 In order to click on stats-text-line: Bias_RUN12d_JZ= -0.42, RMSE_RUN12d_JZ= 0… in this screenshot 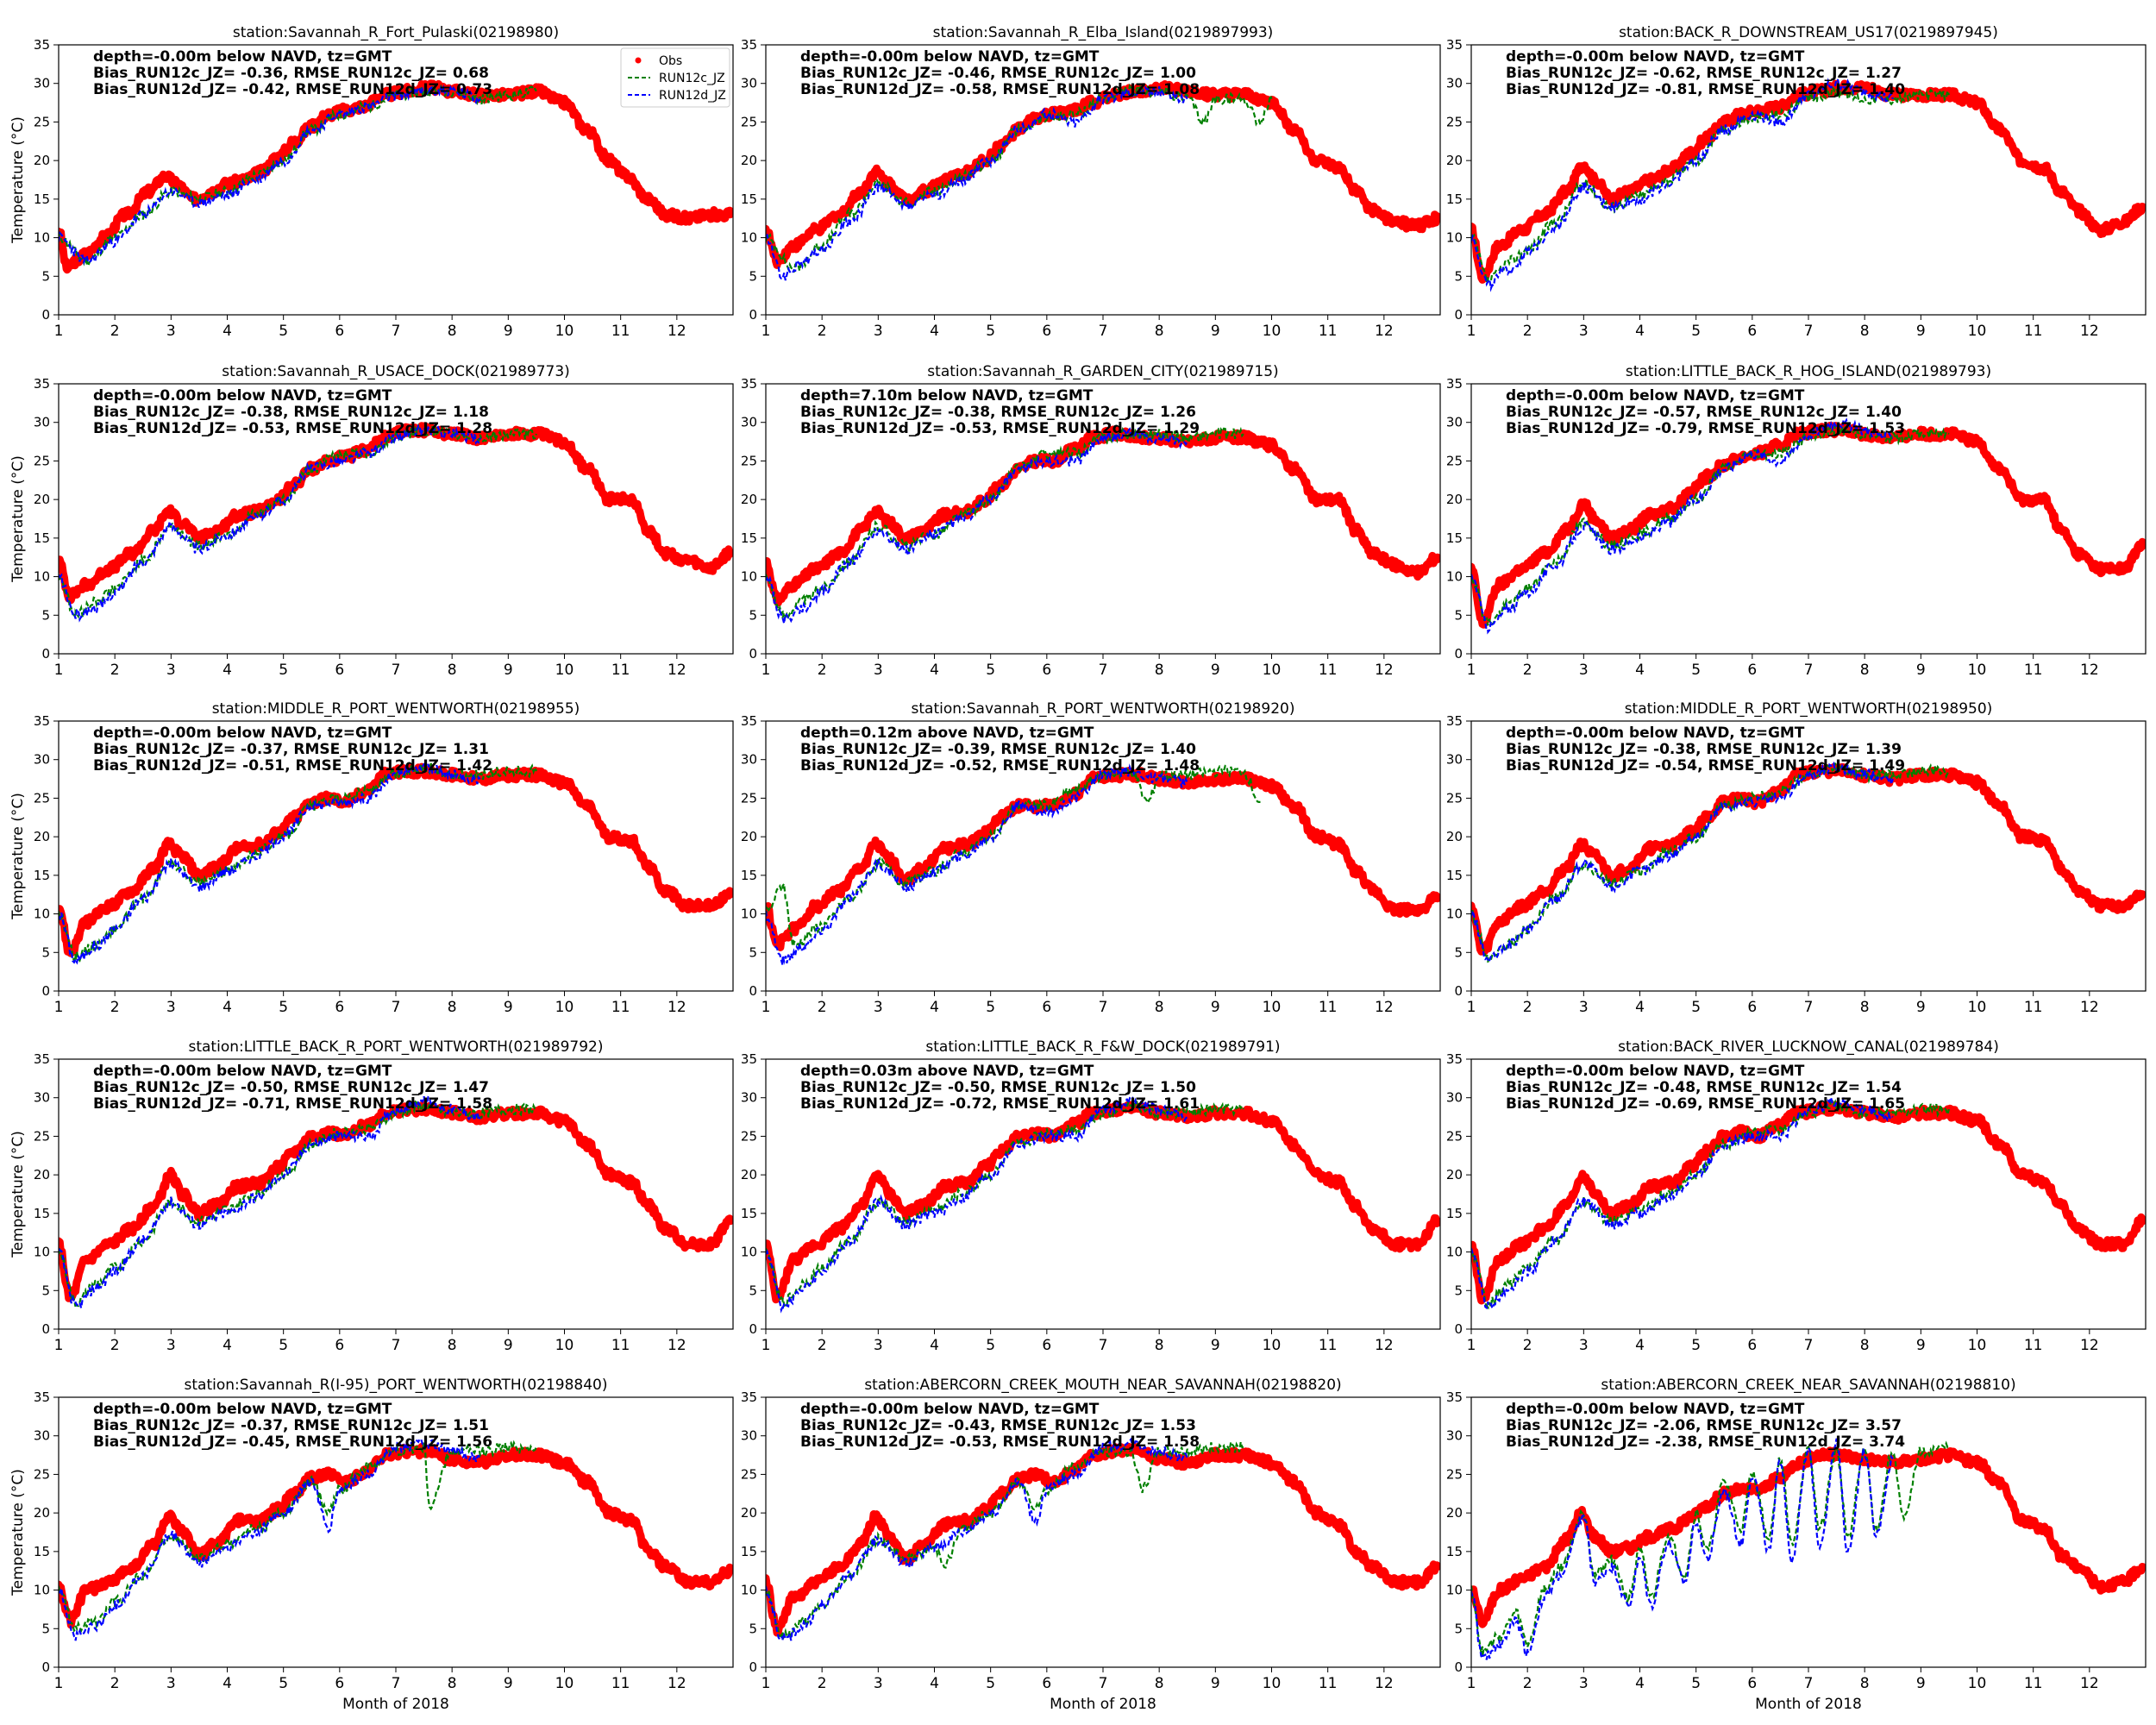, I will do `click(292, 89)`.